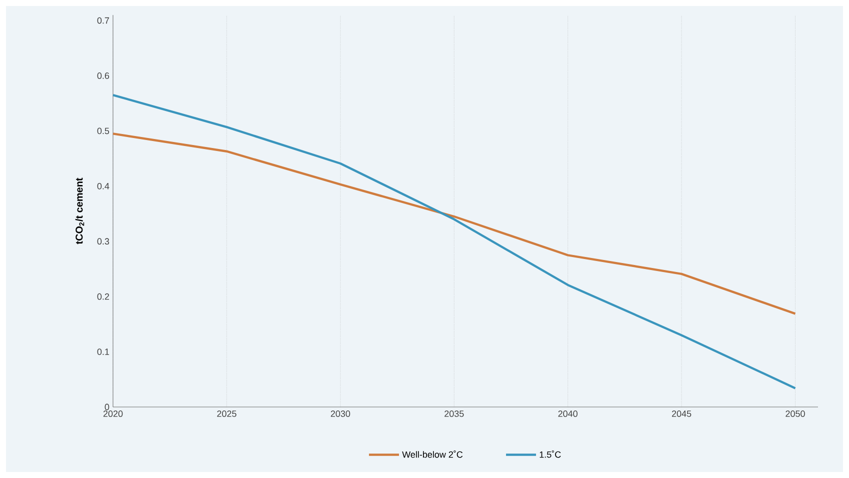 This screenshot has width=849, height=478. What do you see at coordinates (682, 413) in the screenshot?
I see `x-tick-label: 2045` at bounding box center [682, 413].